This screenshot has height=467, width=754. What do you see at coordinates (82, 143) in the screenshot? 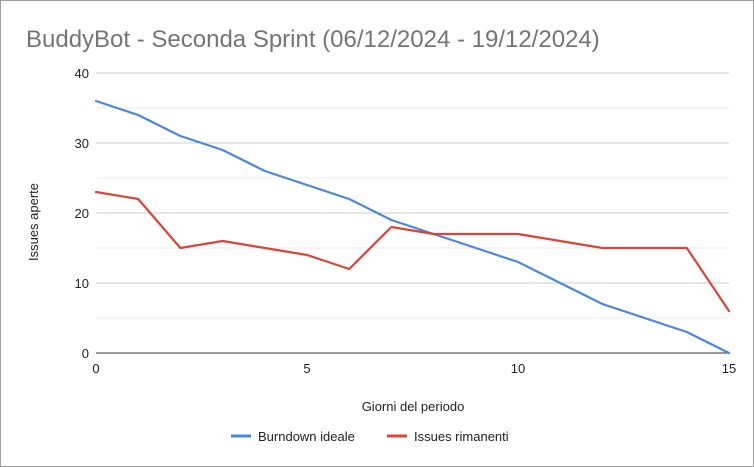
I see `y-tick-label: 30` at bounding box center [82, 143].